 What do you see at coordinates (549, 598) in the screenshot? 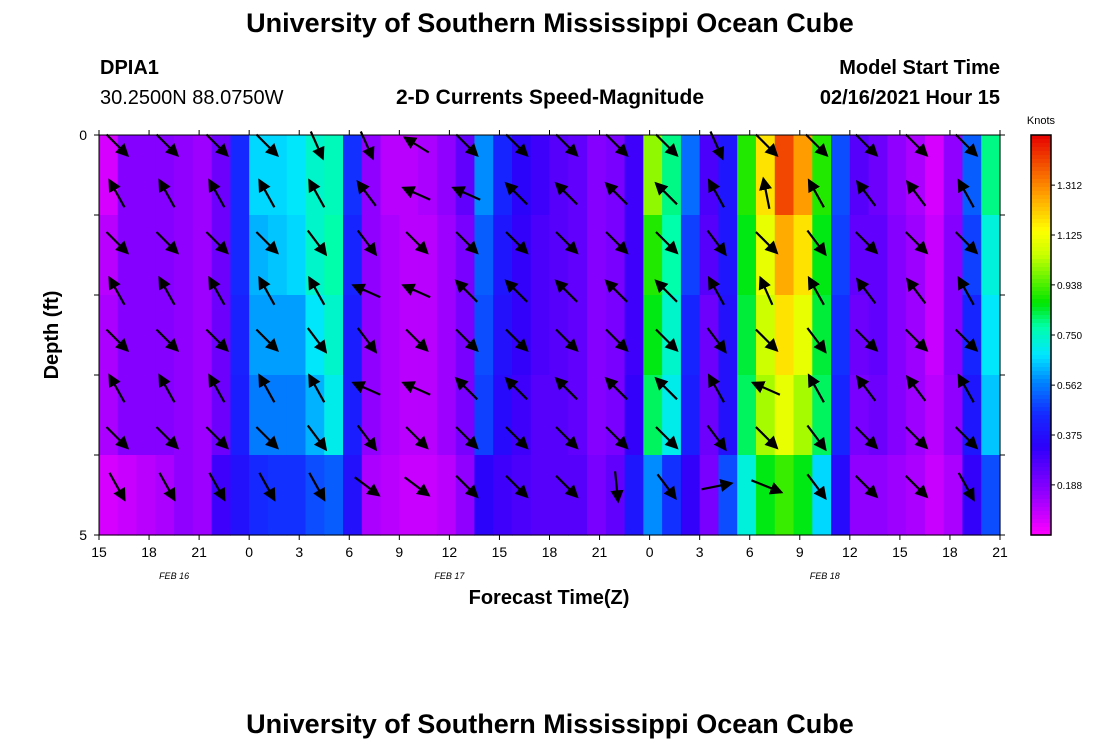
I see `x-axis-label: Forecast Time(Z)` at bounding box center [549, 598].